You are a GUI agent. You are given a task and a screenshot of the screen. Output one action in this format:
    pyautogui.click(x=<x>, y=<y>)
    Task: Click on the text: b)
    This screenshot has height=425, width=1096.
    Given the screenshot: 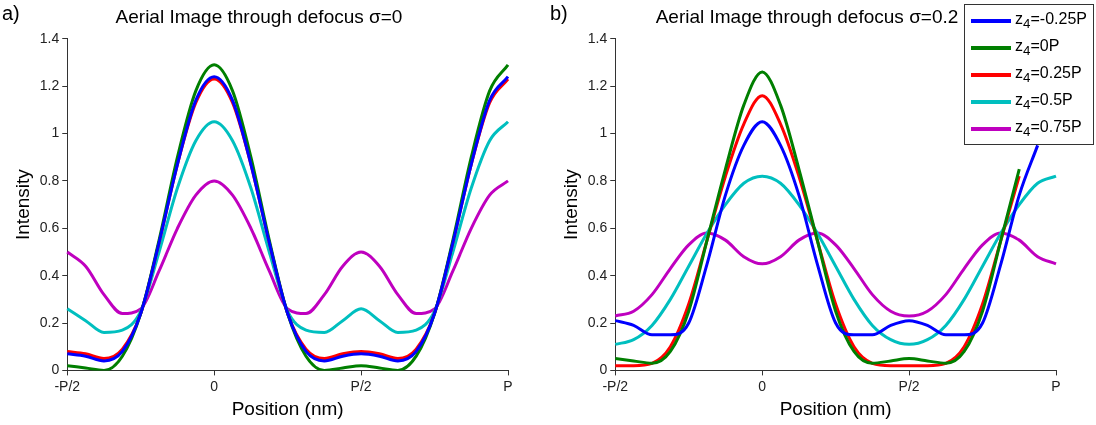 What is the action you would take?
    pyautogui.click(x=559, y=13)
    